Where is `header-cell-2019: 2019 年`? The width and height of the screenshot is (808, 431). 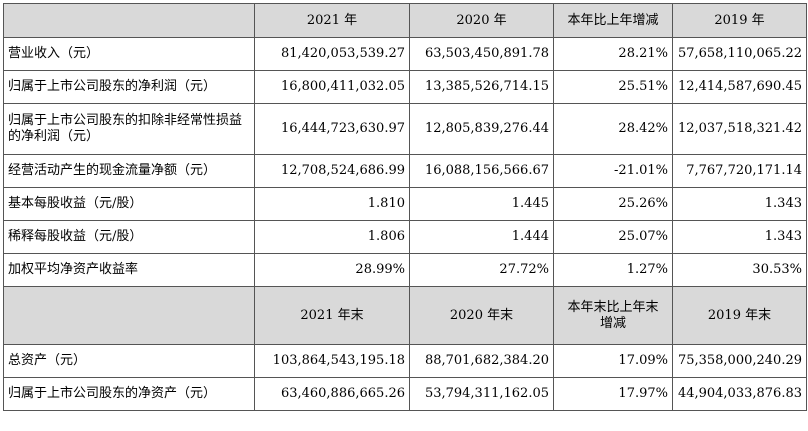
header-cell-2019: 2019 年 is located at coordinates (739, 20).